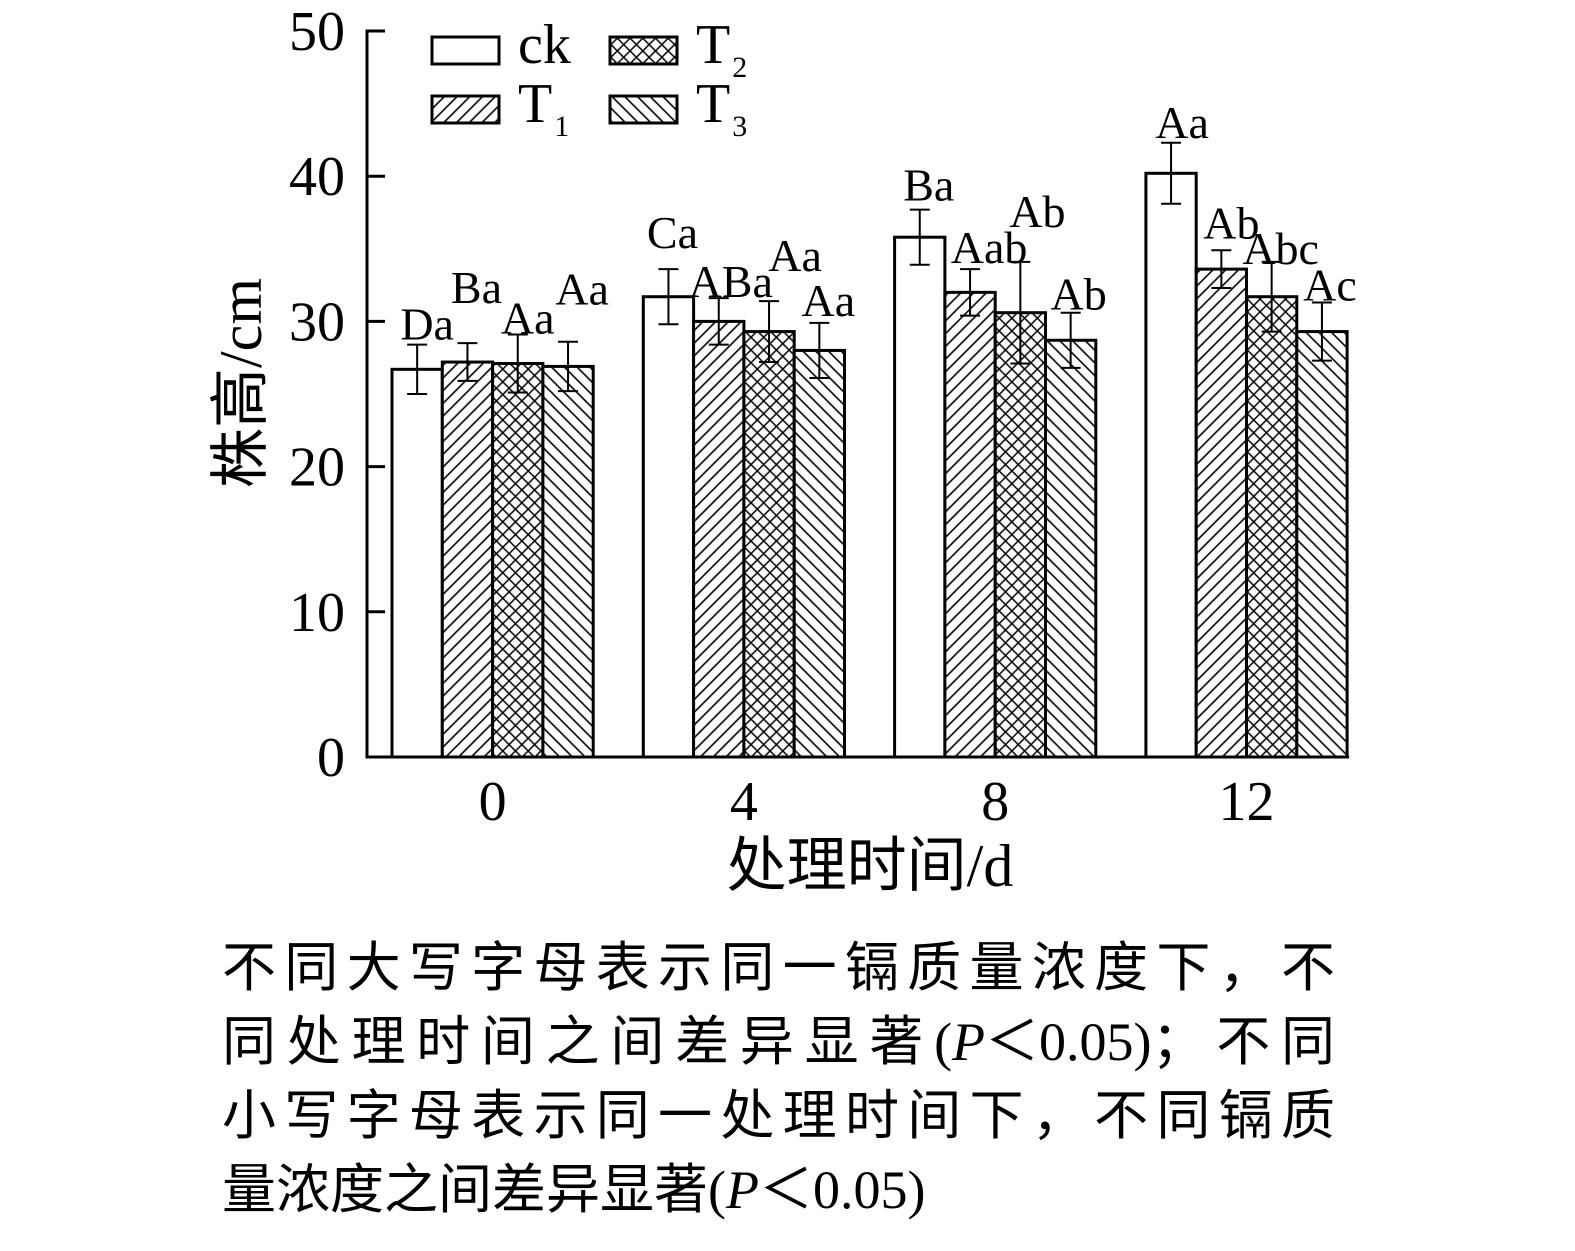  What do you see at coordinates (337, 395) in the screenshot?
I see `y-ticks: 0 10 20 30 40 50` at bounding box center [337, 395].